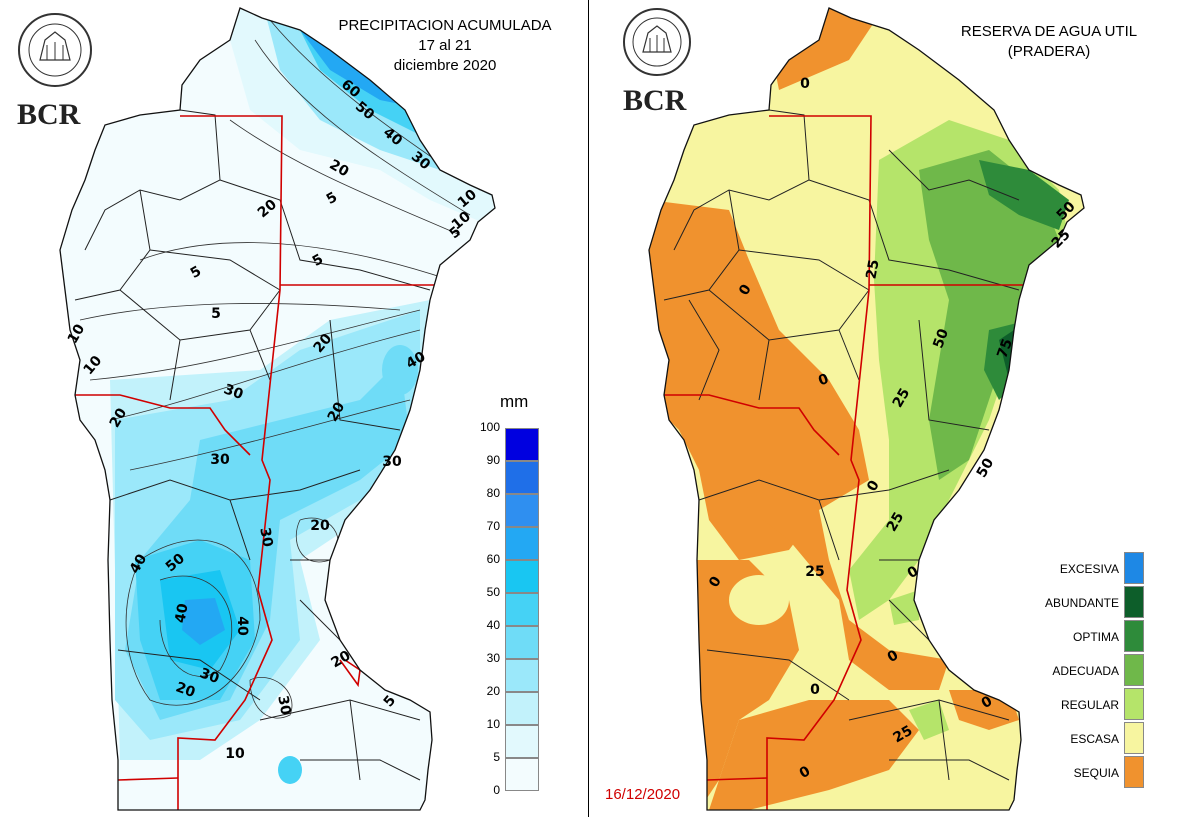 The image size is (1179, 817). I want to click on legend-category-label: ESCASA, so click(1094, 739).